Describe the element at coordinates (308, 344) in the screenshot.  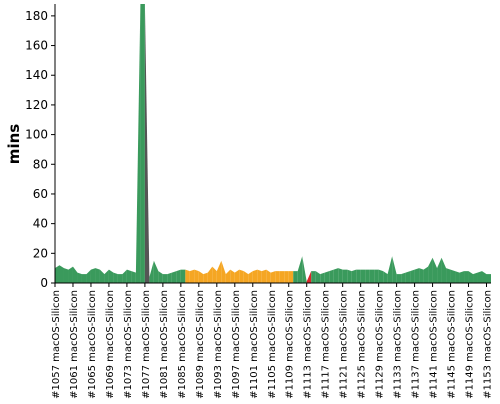
I see `x-tick-label: #1113 macOS-Silicon` at that location.